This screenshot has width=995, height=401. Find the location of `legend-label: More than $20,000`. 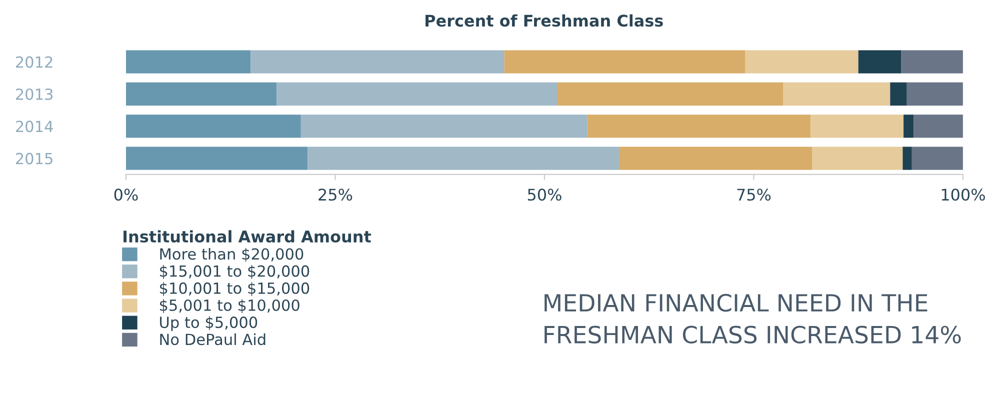

legend-label: More than $20,000 is located at coordinates (232, 255).